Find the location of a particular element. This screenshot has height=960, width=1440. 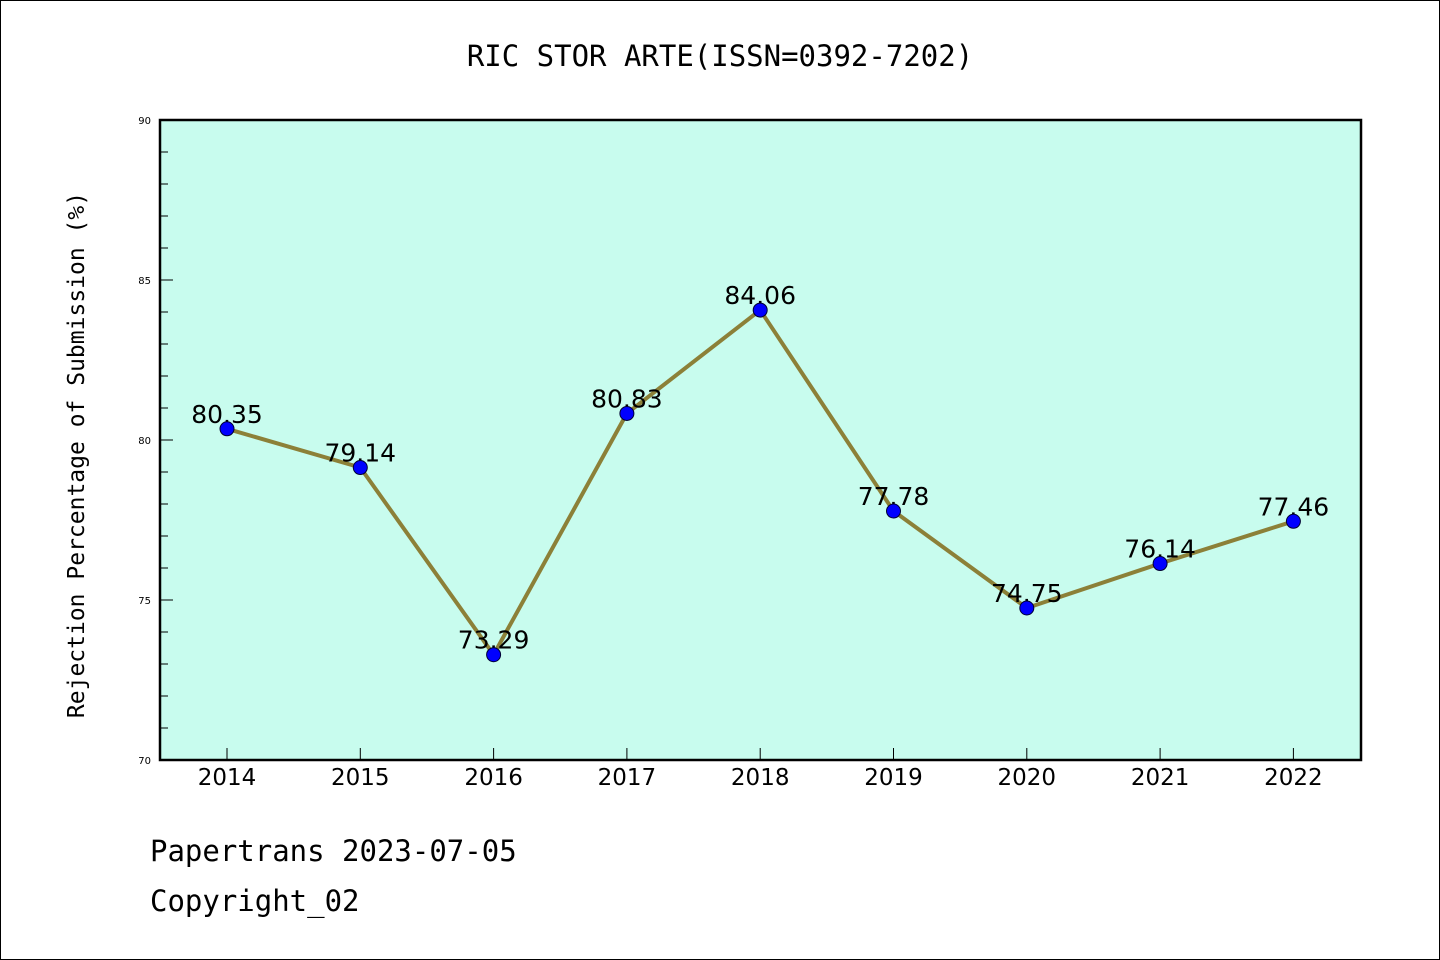

y-tick-label: 75 is located at coordinates (144, 601).